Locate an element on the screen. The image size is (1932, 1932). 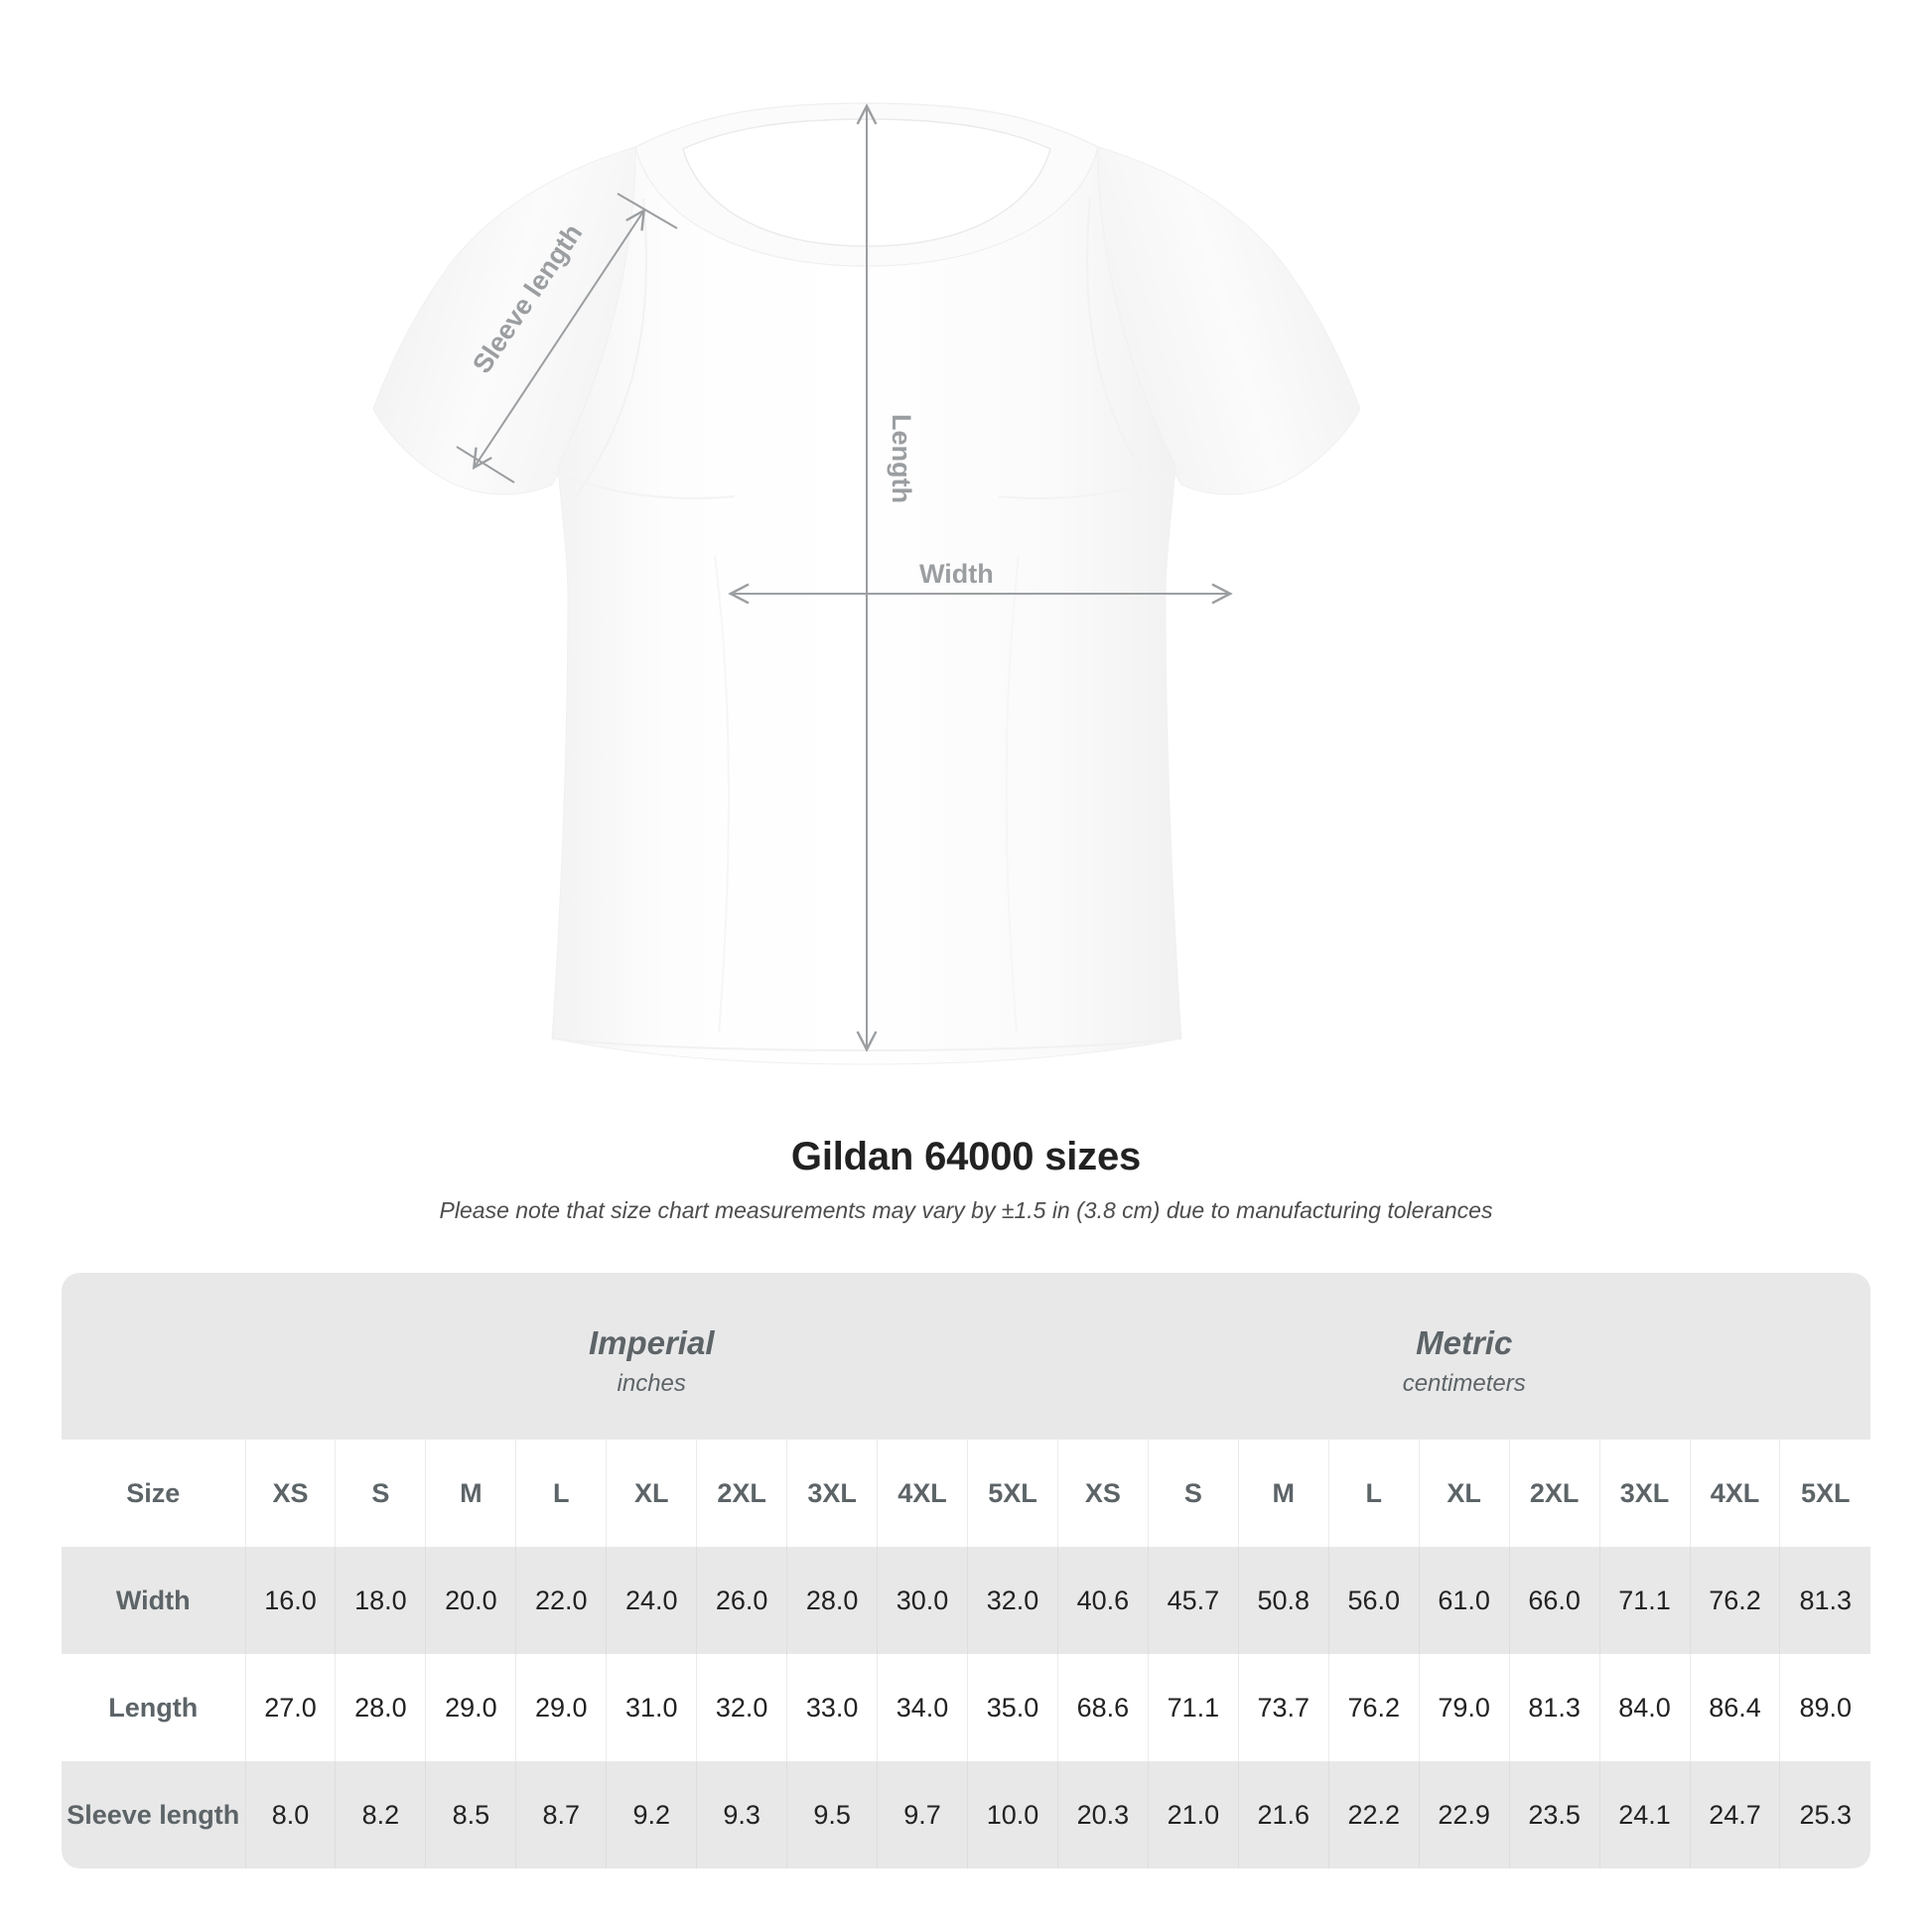
size-header-imperial-s: S is located at coordinates (381, 1494).